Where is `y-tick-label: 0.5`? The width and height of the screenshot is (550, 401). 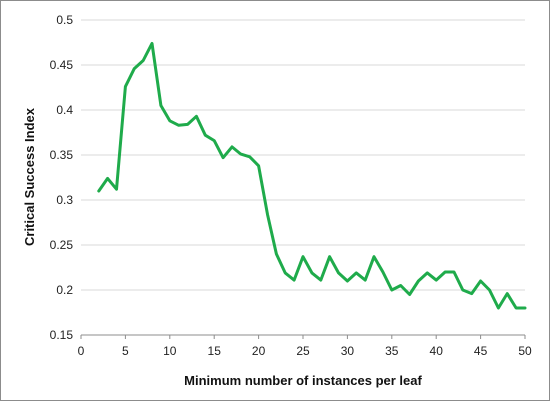 y-tick-label: 0.5 is located at coordinates (64, 20).